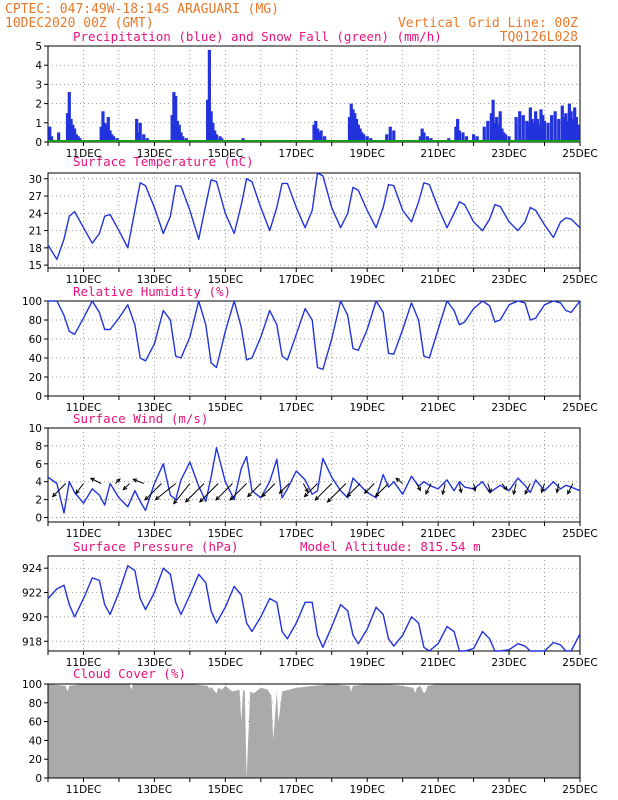 This screenshot has width=618, height=800. What do you see at coordinates (314, 216) in the screenshot?
I see `temperature-line` at bounding box center [314, 216].